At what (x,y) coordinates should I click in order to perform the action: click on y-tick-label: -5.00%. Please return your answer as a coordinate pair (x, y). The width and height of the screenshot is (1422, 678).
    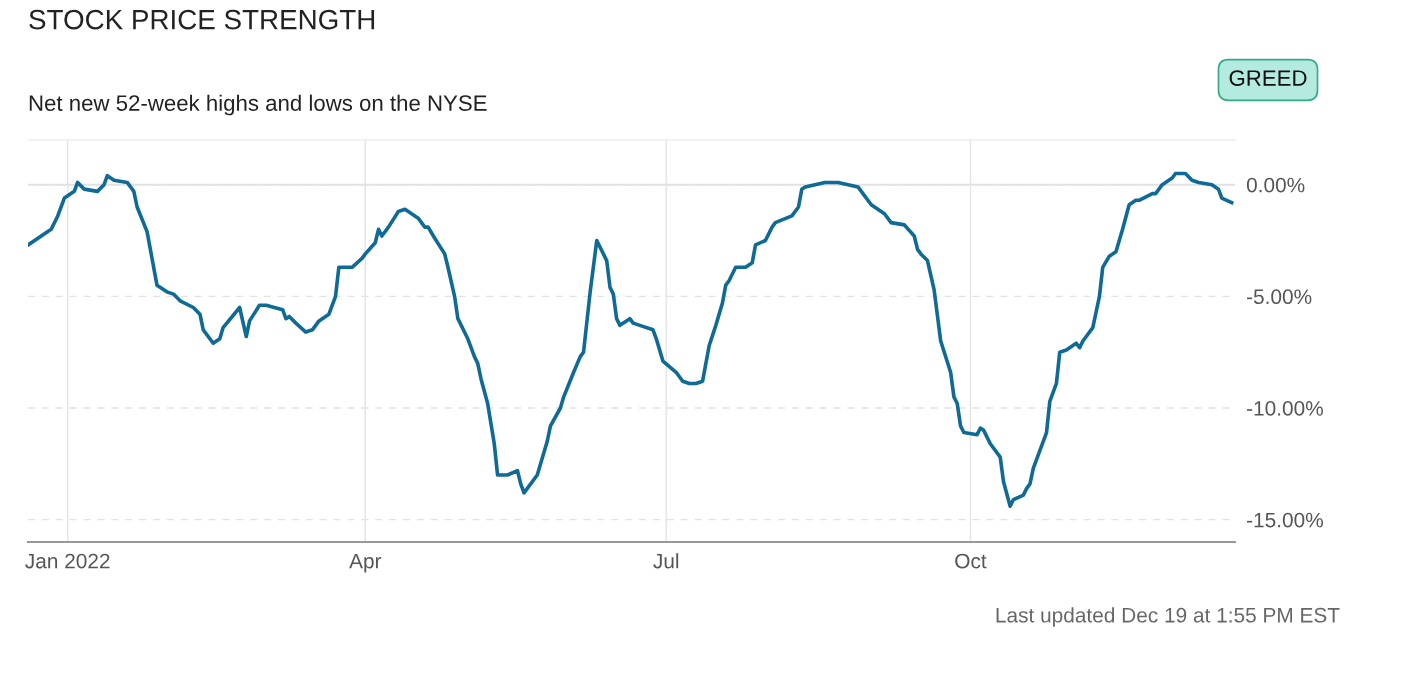
    Looking at the image, I should click on (1279, 297).